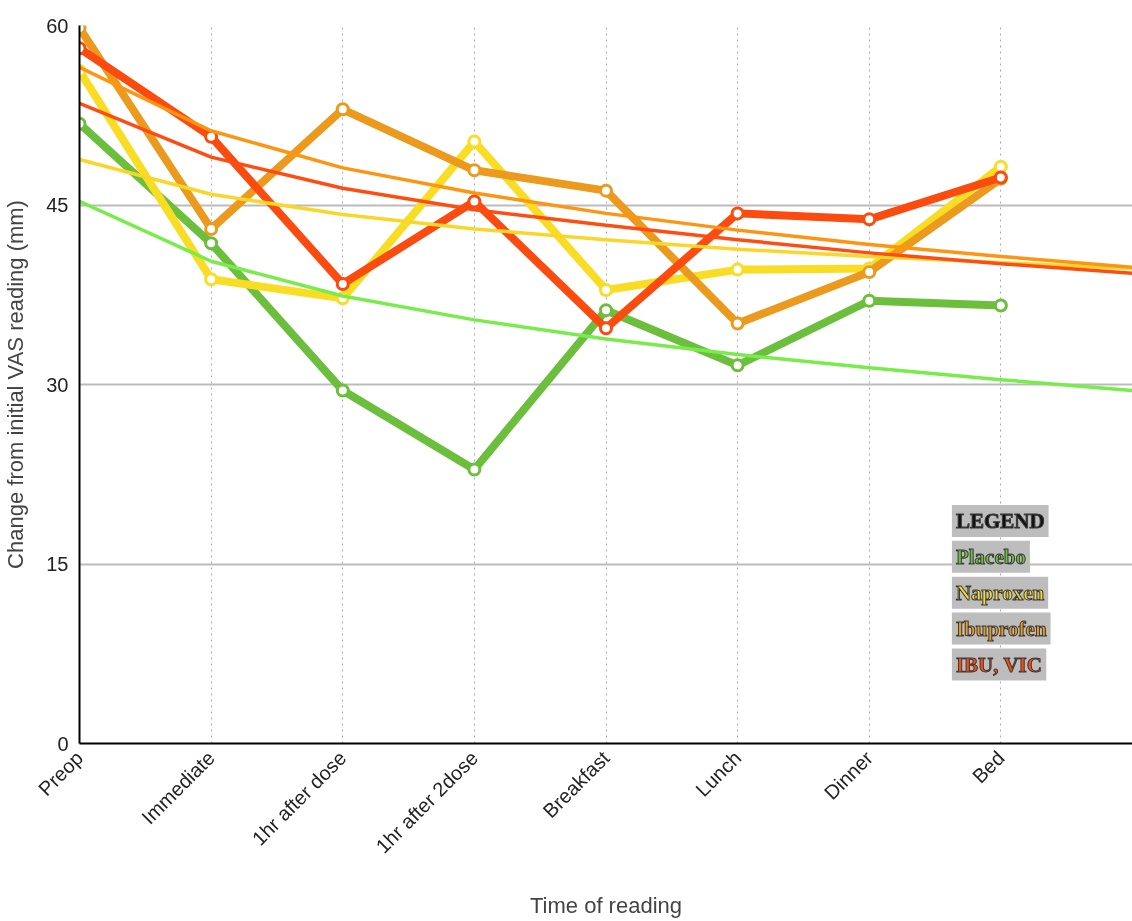 The width and height of the screenshot is (1132, 921). What do you see at coordinates (1000, 592) in the screenshot?
I see `text: Naproxen` at bounding box center [1000, 592].